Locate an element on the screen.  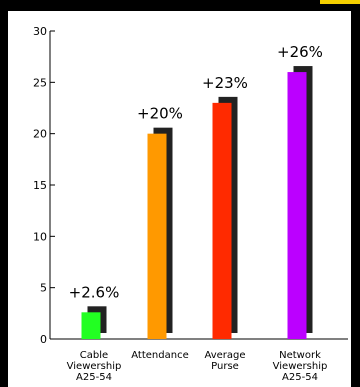
y-tick-label: 5 is located at coordinates (43, 288).